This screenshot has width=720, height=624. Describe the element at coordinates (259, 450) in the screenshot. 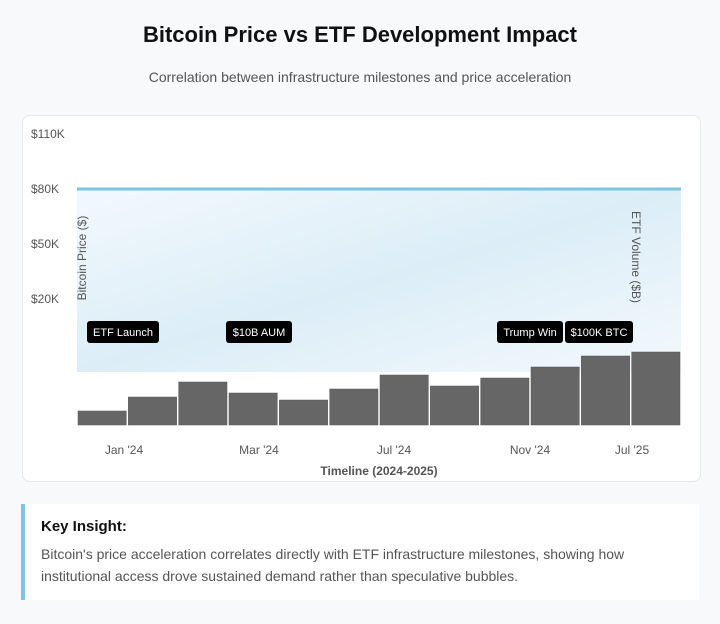

I see `x-tick-label: Mar '24` at that location.